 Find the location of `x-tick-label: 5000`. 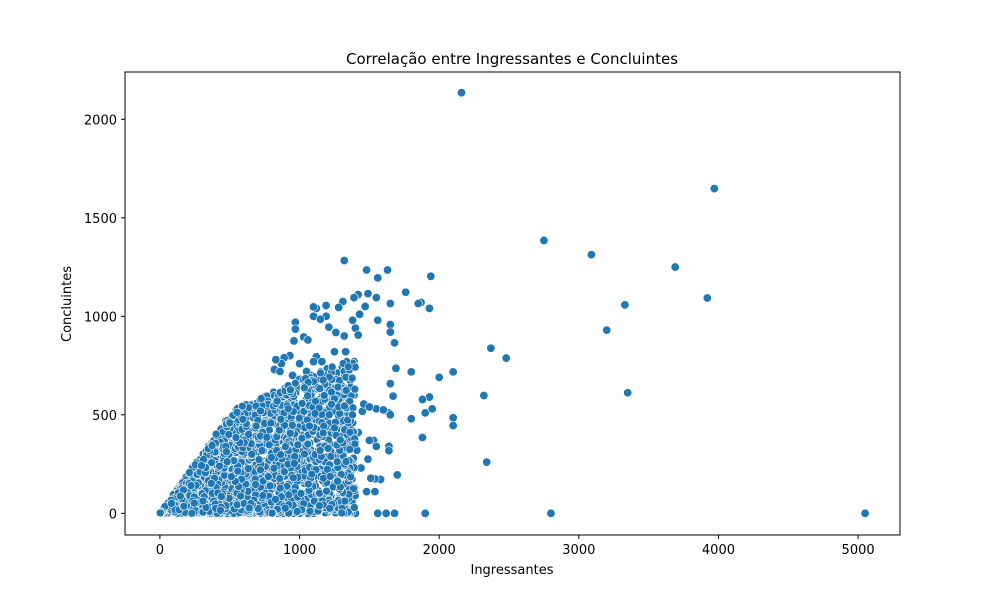

x-tick-label: 5000 is located at coordinates (858, 550).